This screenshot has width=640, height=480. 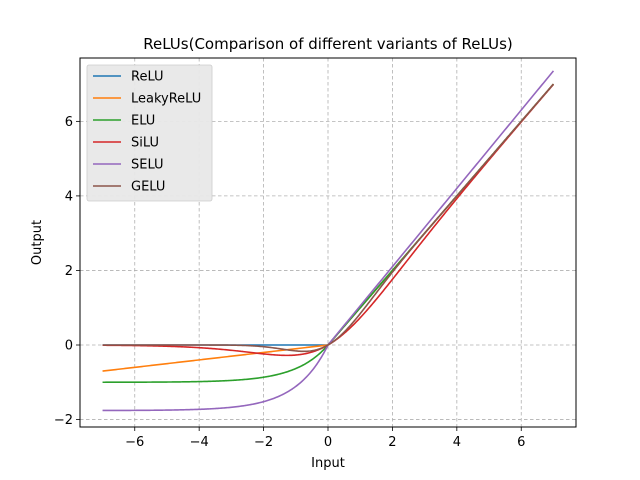 I want to click on x-tick-label: 2, so click(x=392, y=442).